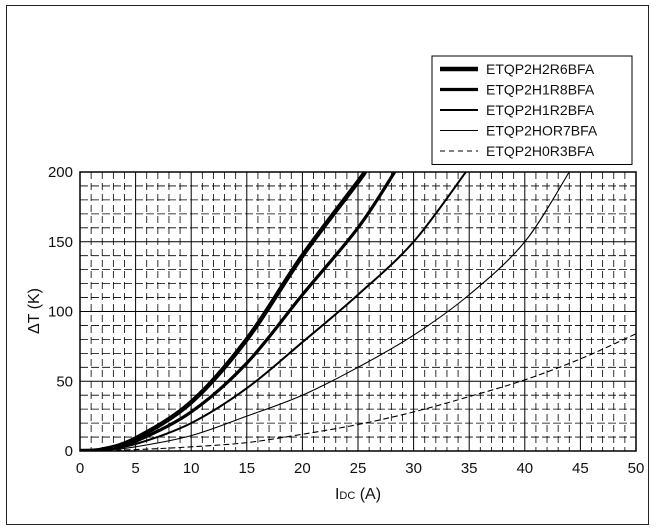  Describe the element at coordinates (540, 90) in the screenshot. I see `legend-label: ETQP2H1R8BFA` at that location.